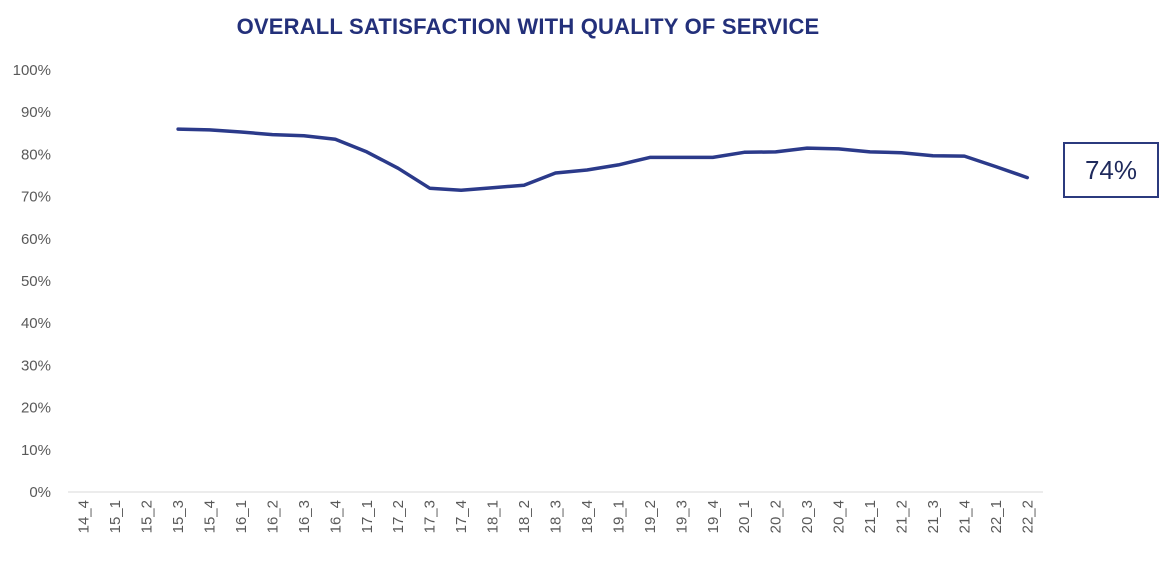 This screenshot has width=1164, height=572. What do you see at coordinates (776, 516) in the screenshot?
I see `x-tick-label: 20_2` at bounding box center [776, 516].